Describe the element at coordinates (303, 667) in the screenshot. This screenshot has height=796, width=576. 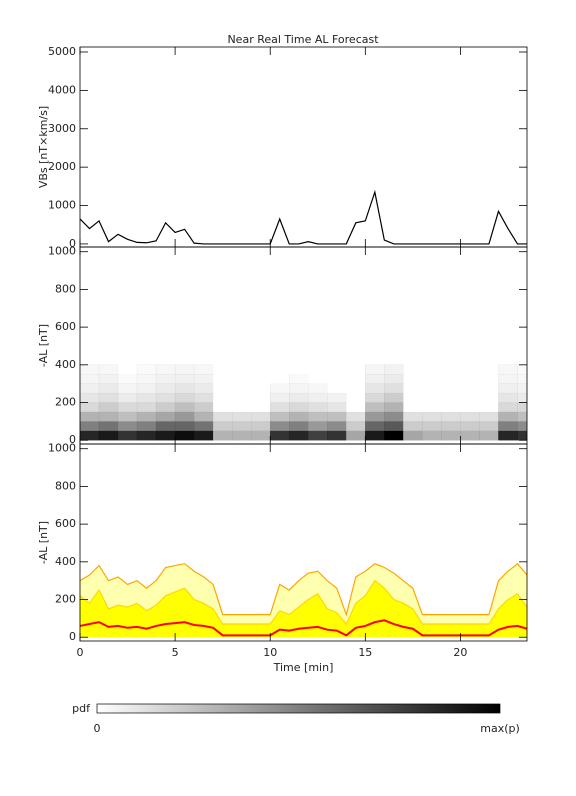
I see `x-axis-label: Time [min]` at that location.